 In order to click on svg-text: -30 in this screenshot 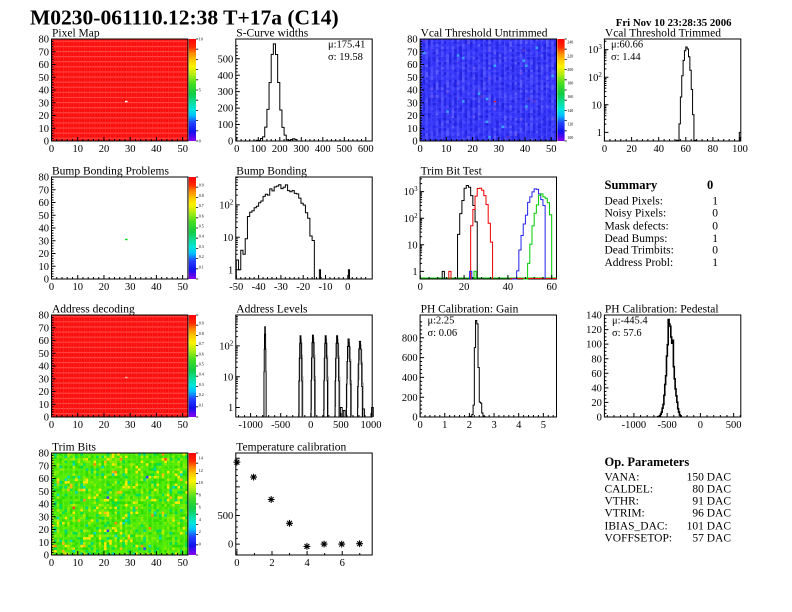, I will do `click(281, 287)`.